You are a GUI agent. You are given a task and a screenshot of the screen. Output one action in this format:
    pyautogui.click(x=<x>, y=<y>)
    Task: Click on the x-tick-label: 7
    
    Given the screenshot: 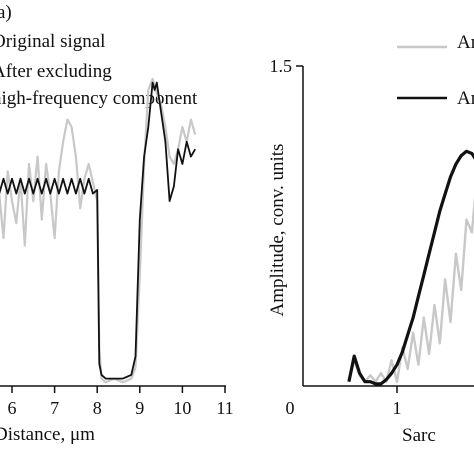 What is the action you would take?
    pyautogui.click(x=54, y=408)
    